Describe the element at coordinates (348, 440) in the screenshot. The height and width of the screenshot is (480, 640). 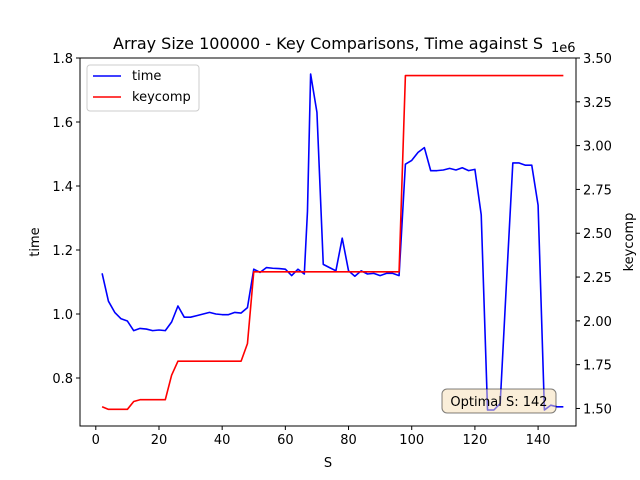
I see `x-tick-label: 80` at that location.